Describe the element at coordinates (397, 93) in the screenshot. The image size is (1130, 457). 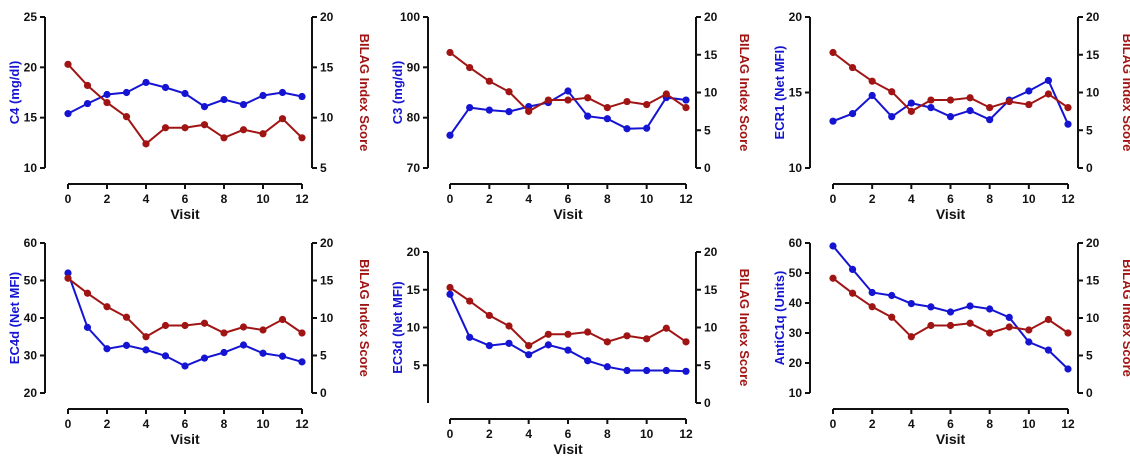
I see `y-axis-title: C3 (mg/dl)` at that location.